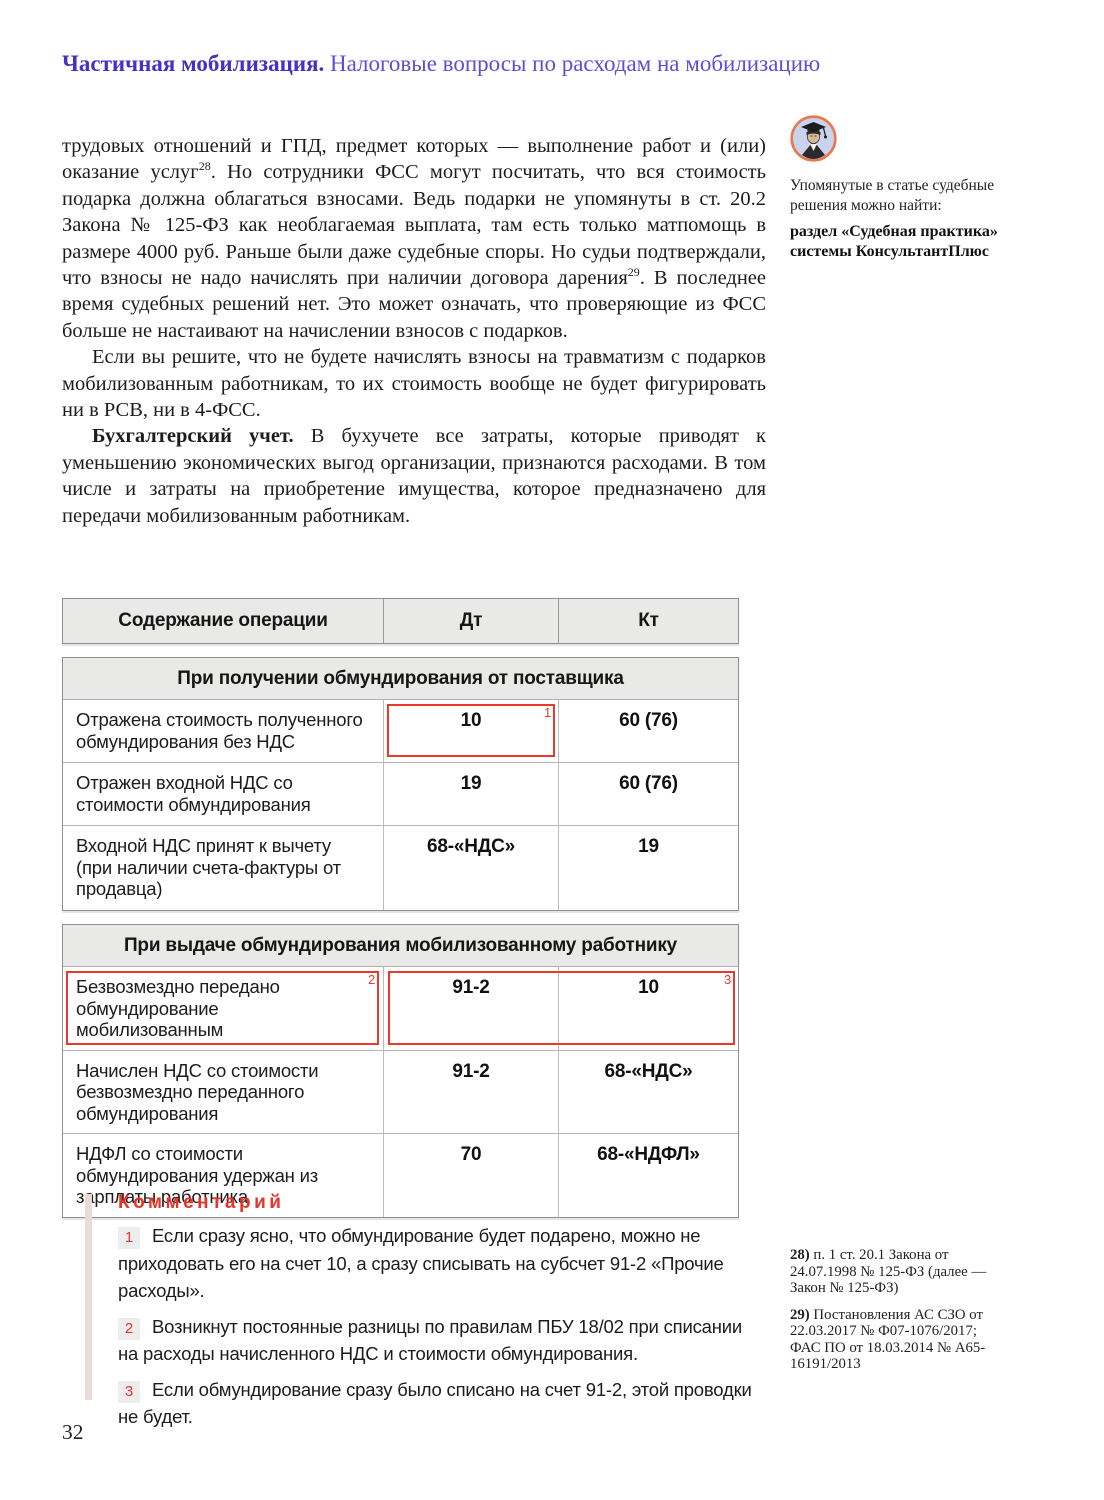  I want to click on footnote-ref-28: 28, so click(204, 166).